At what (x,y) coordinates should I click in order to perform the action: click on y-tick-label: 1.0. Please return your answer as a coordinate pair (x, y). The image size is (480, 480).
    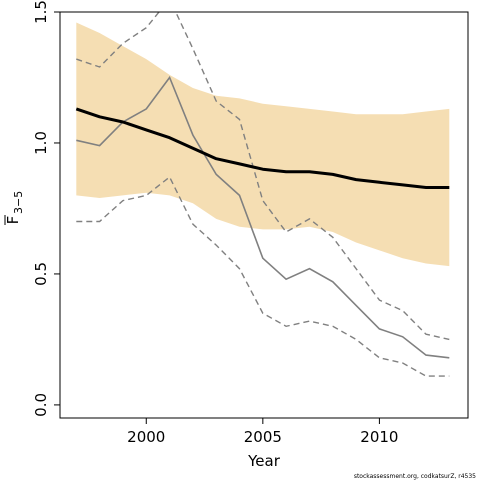
    Looking at the image, I should click on (41, 143).